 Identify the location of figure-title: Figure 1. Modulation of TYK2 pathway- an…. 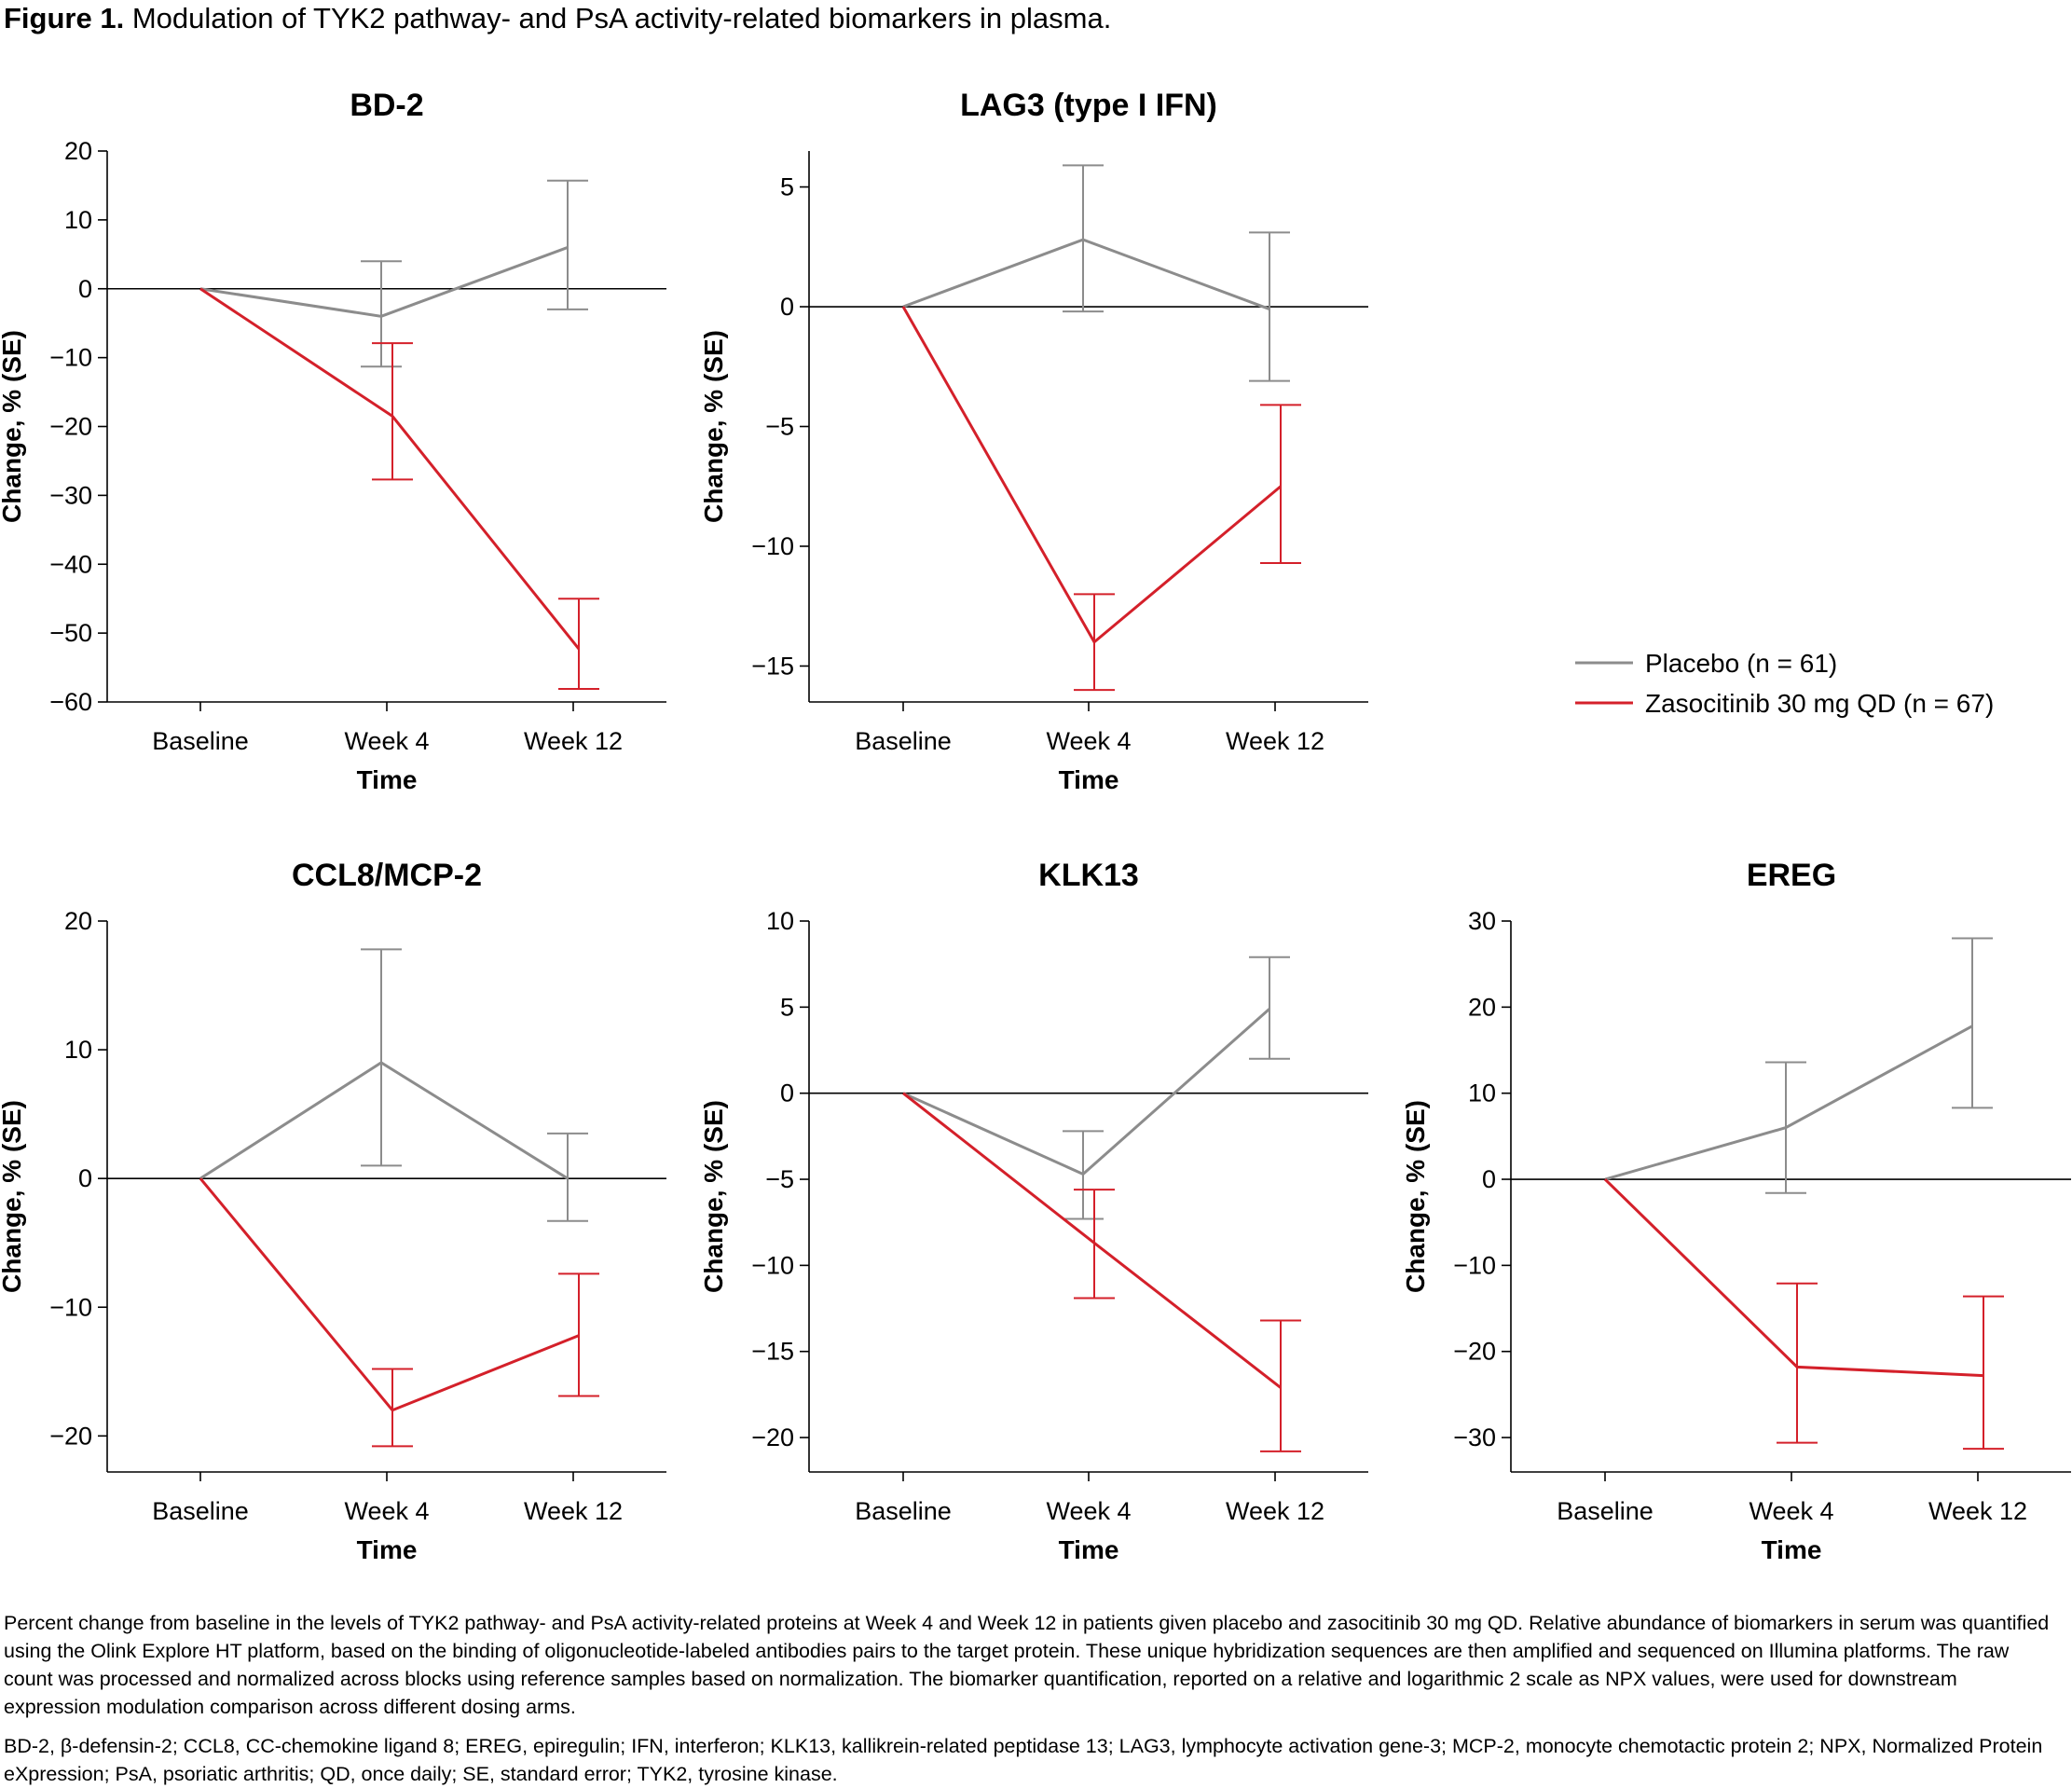
(557, 18).